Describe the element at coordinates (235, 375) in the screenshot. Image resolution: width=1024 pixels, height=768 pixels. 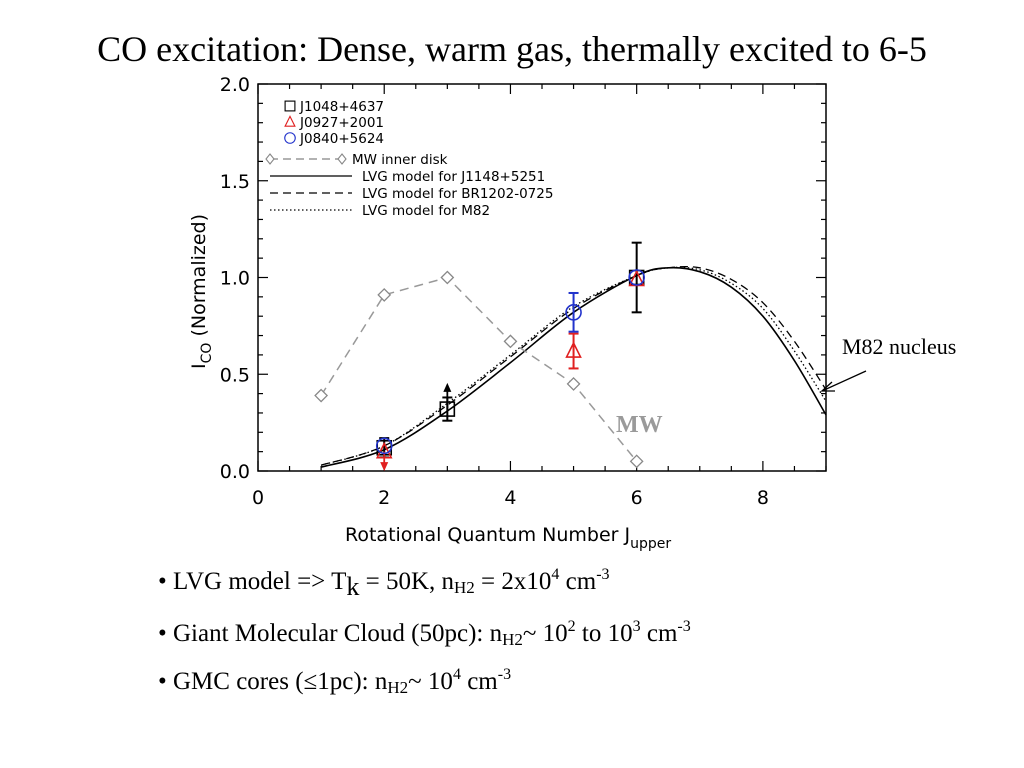
I see `y-tick-label: 0.5` at that location.